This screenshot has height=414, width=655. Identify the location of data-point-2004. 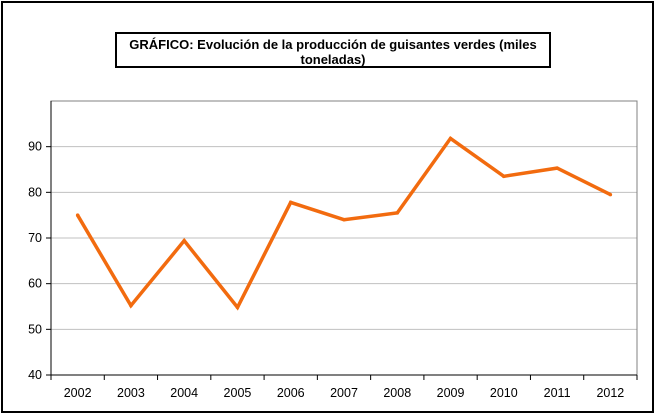
(184, 240).